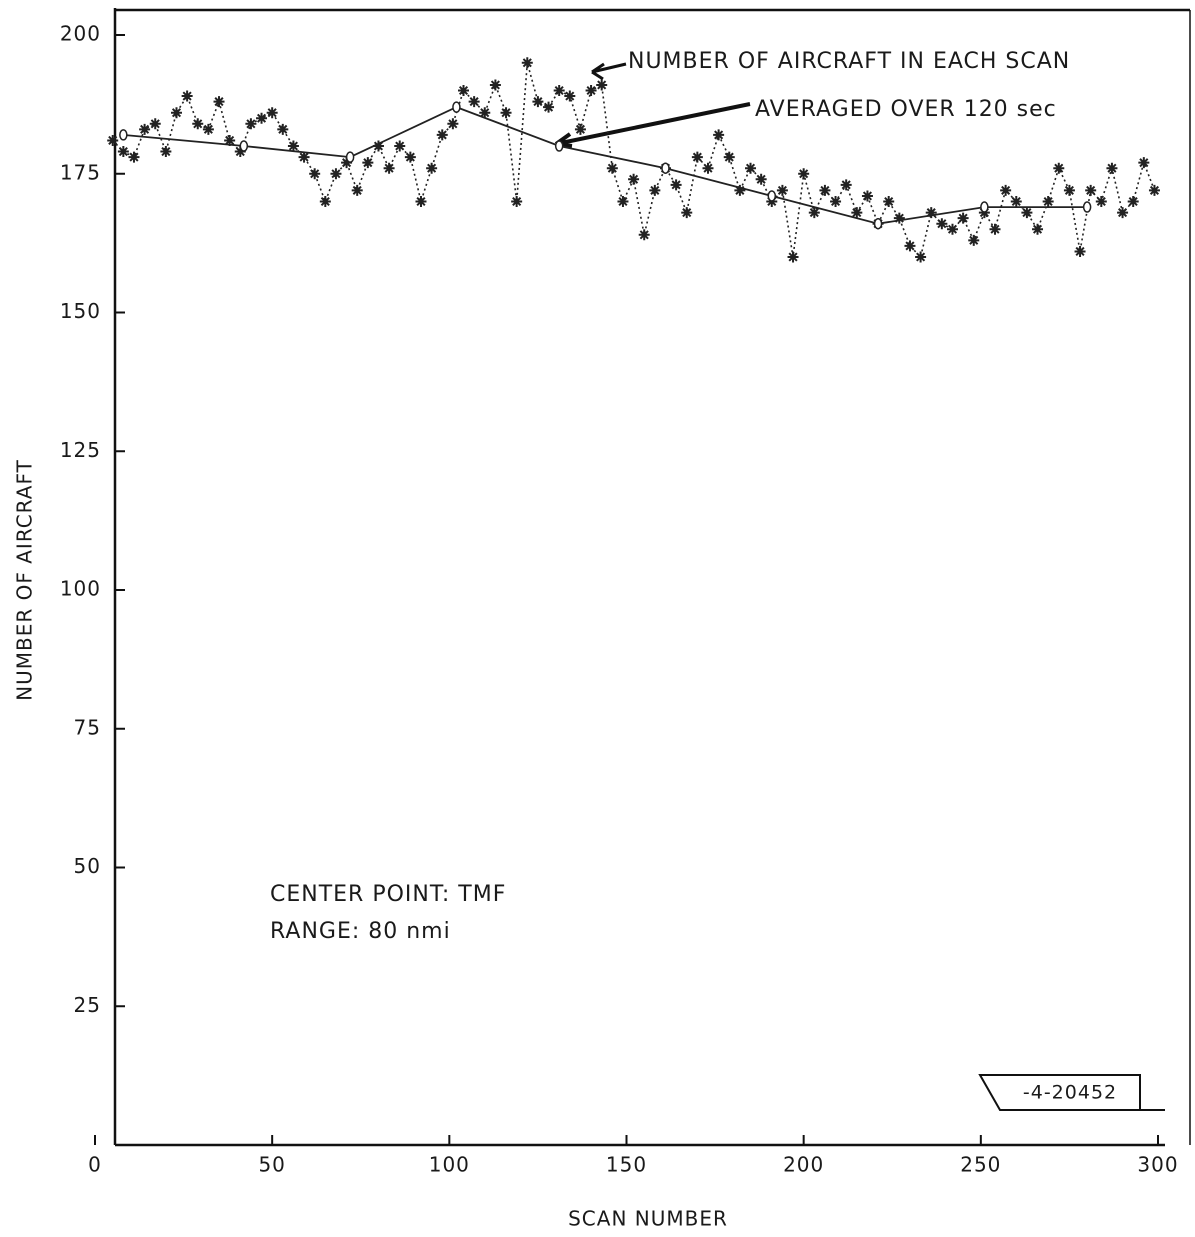 The width and height of the screenshot is (1195, 1237). What do you see at coordinates (95, 1165) in the screenshot?
I see `x-tick-label: 0` at bounding box center [95, 1165].